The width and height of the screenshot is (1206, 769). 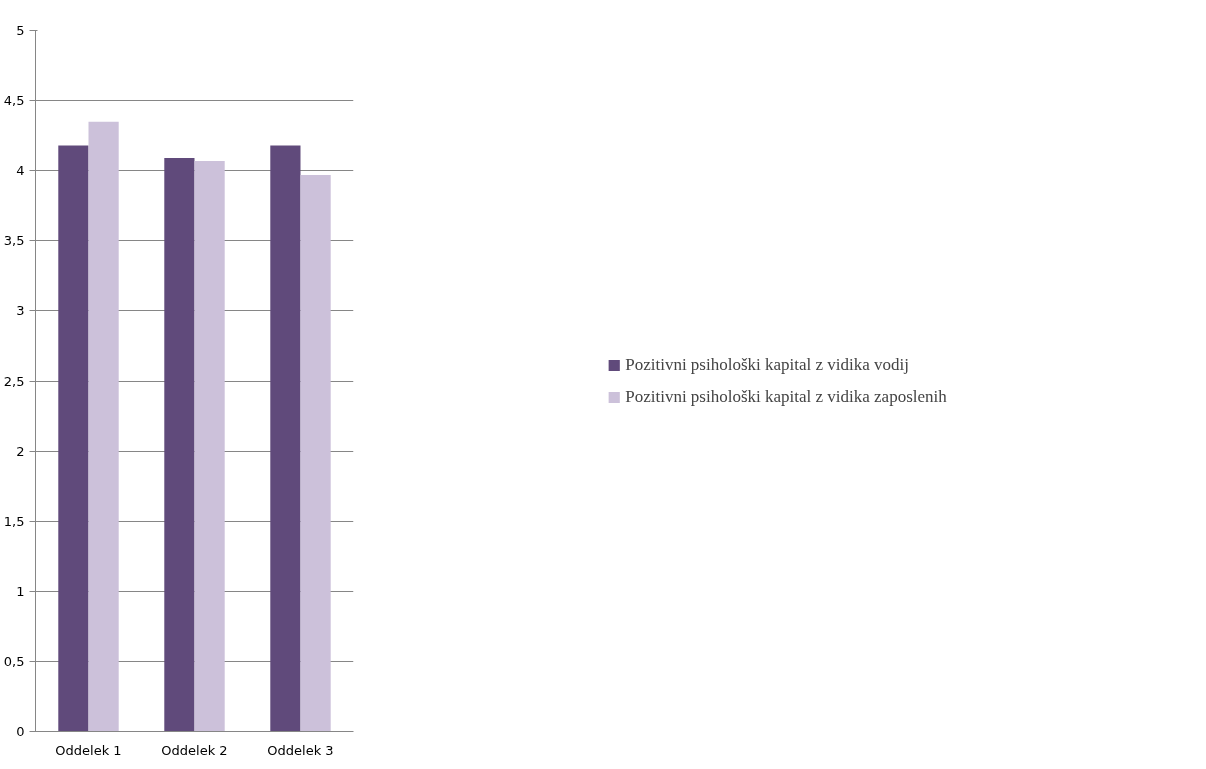 What do you see at coordinates (20, 30) in the screenshot?
I see `y-tick-label: 5` at bounding box center [20, 30].